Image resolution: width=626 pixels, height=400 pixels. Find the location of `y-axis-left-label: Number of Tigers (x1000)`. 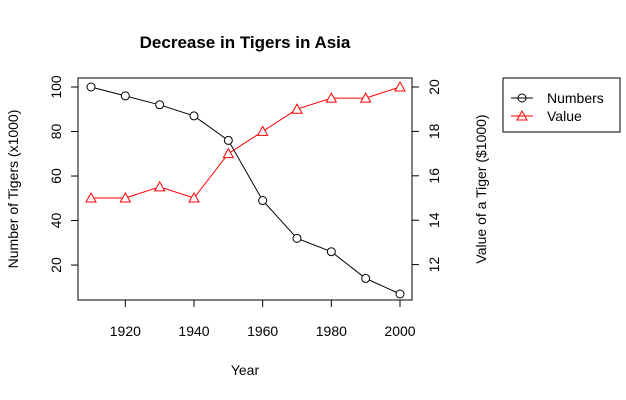

y-axis-left-label: Number of Tigers (x1000) is located at coordinates (13, 189).